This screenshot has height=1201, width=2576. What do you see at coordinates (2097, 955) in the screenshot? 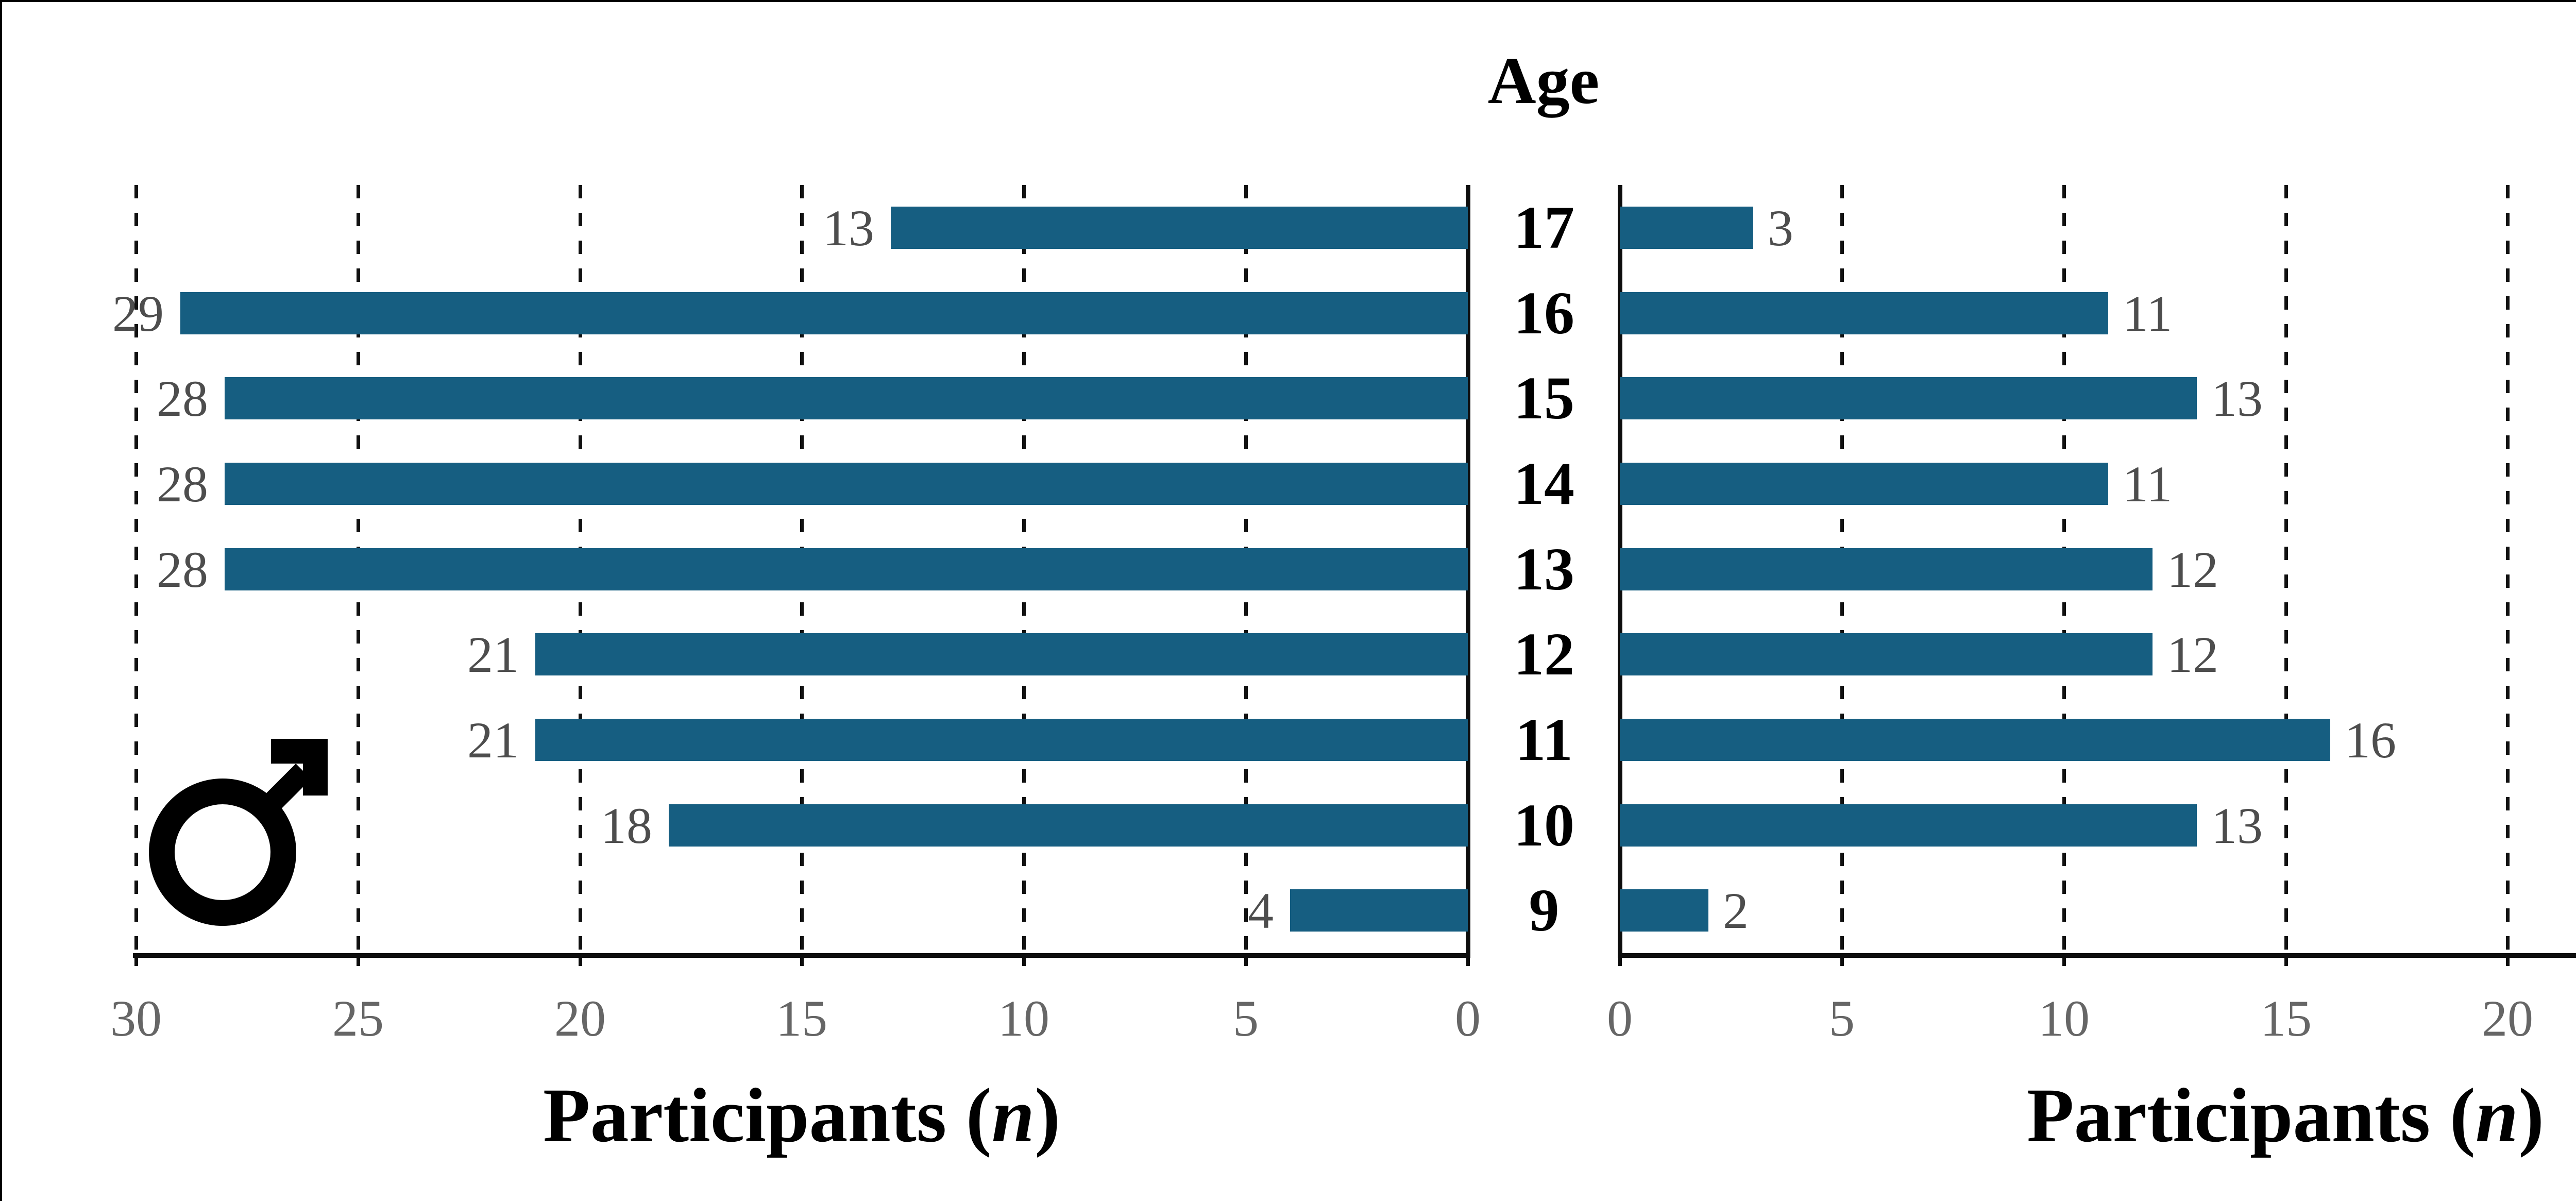
I see `x-axis-line-right` at bounding box center [2097, 955].